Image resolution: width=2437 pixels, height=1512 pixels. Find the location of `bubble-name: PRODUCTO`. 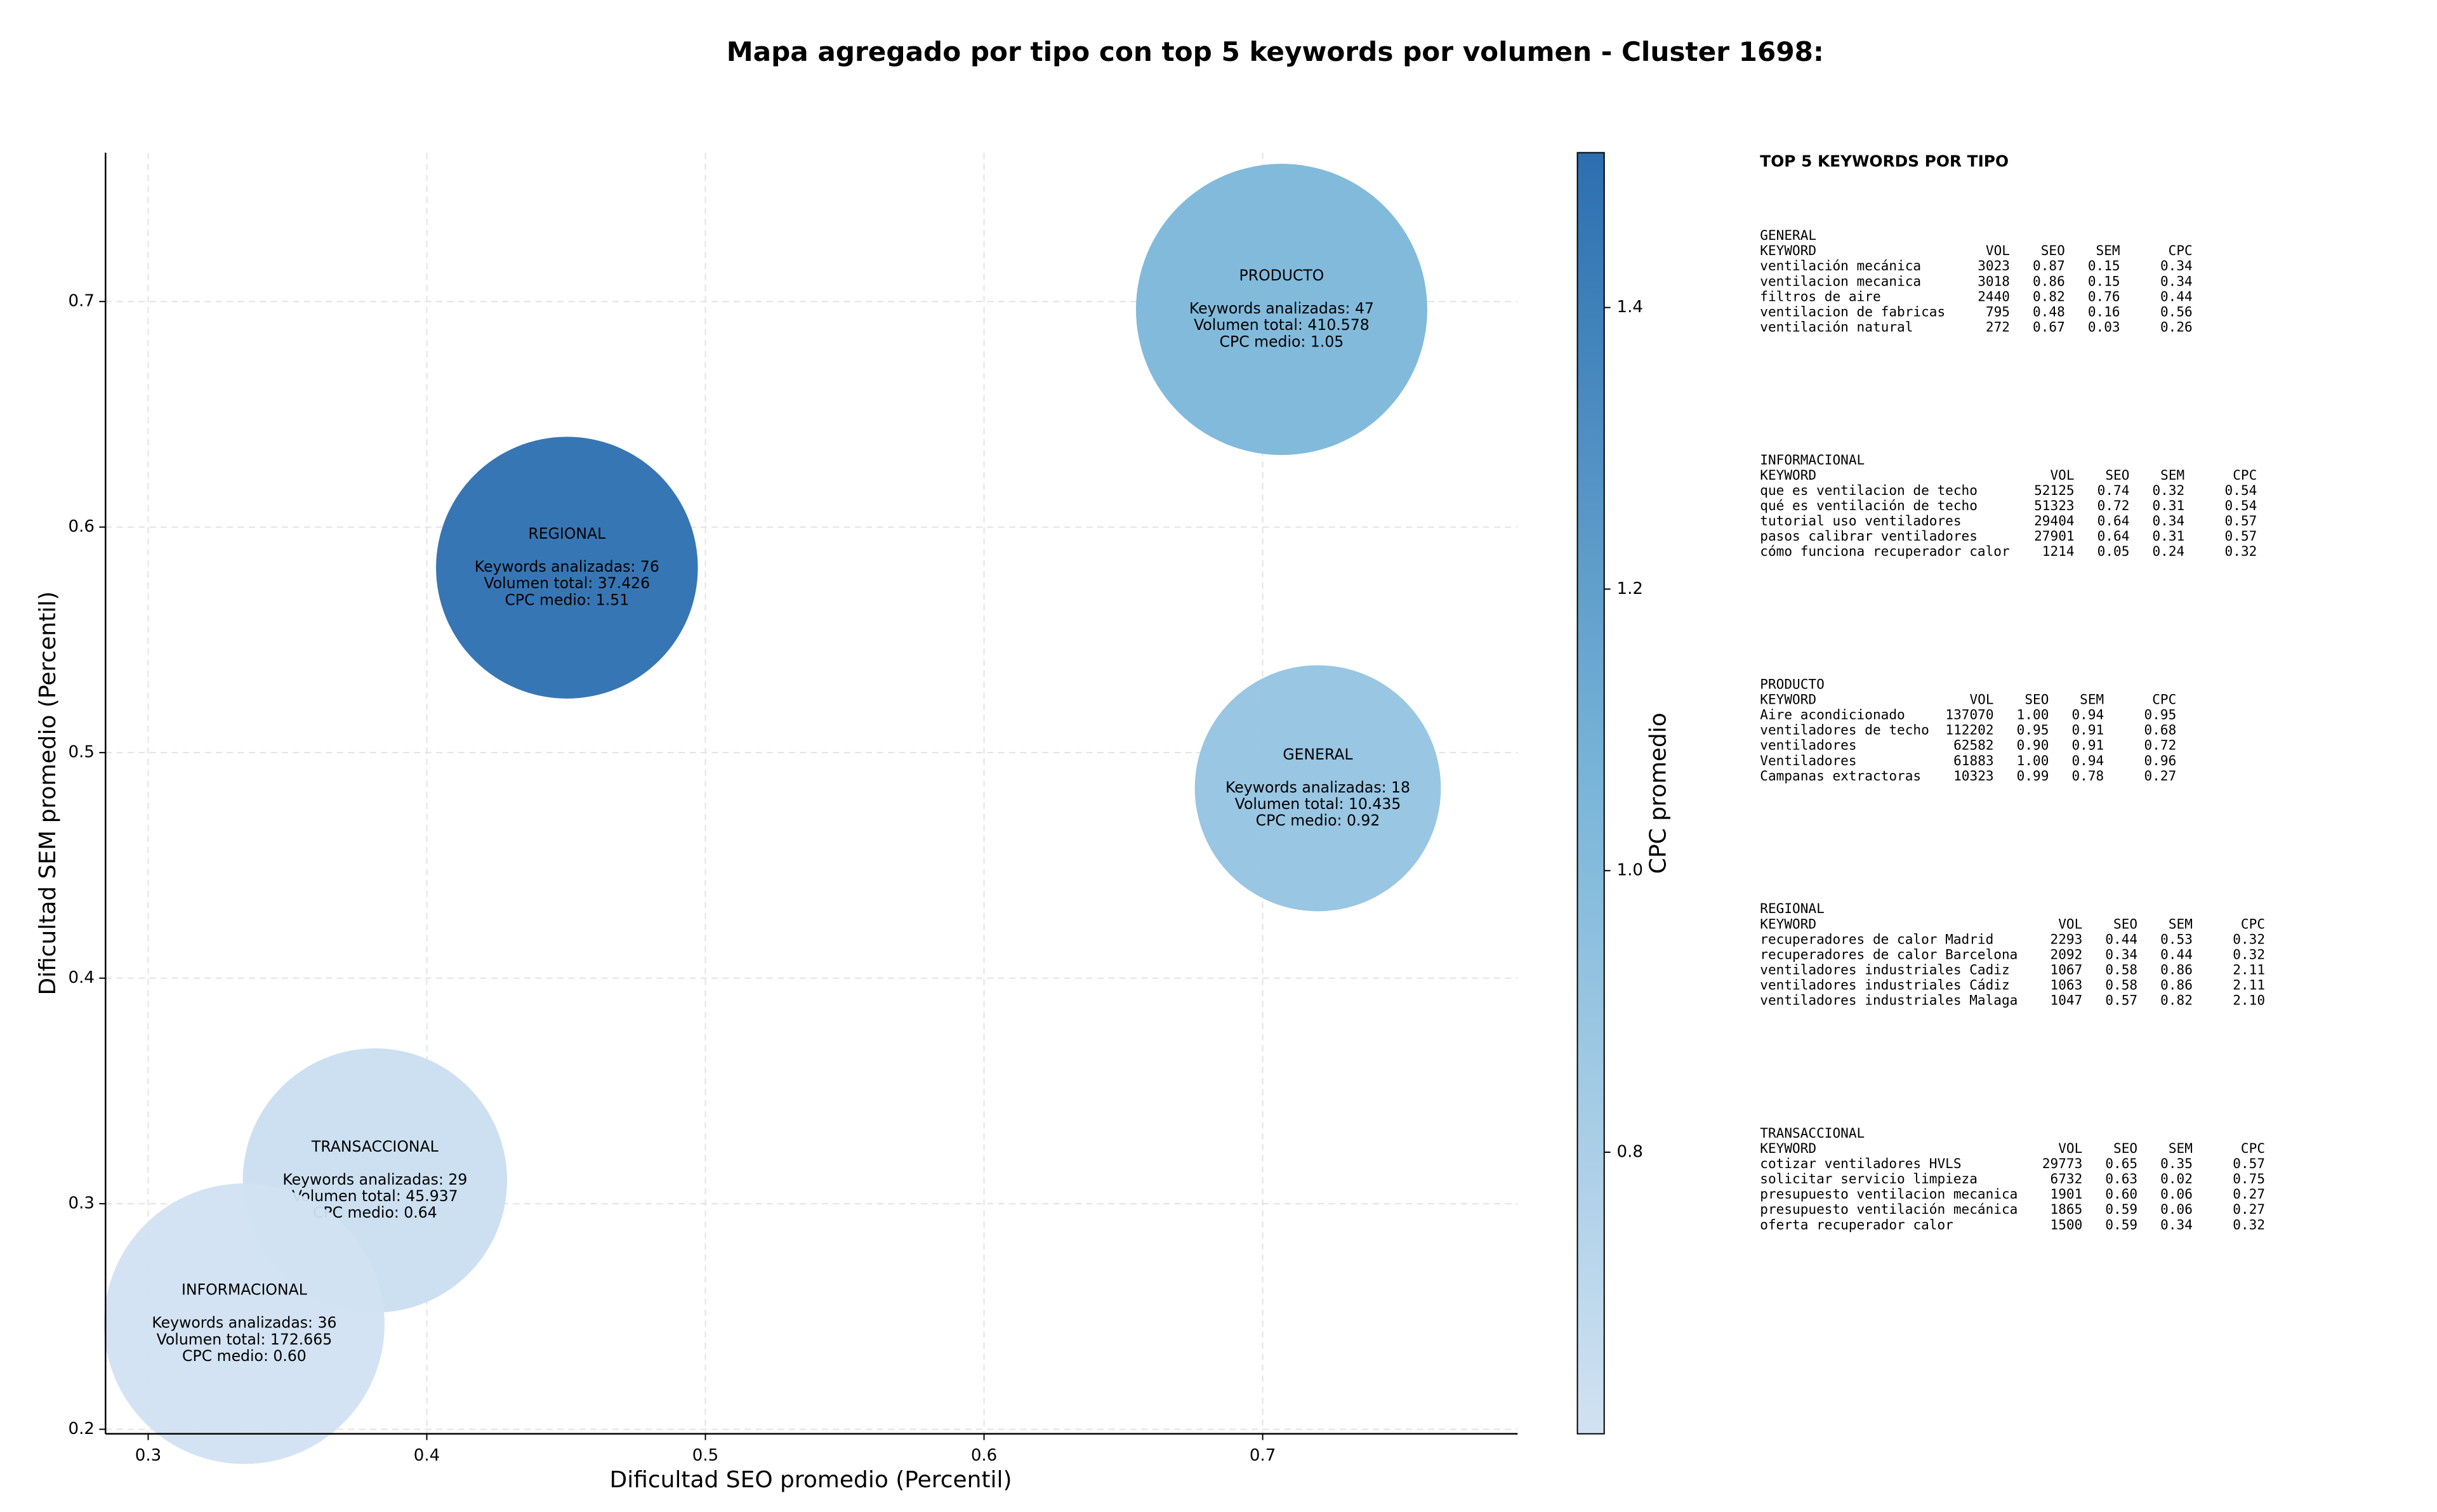

bubble-name: PRODUCTO is located at coordinates (1281, 275).